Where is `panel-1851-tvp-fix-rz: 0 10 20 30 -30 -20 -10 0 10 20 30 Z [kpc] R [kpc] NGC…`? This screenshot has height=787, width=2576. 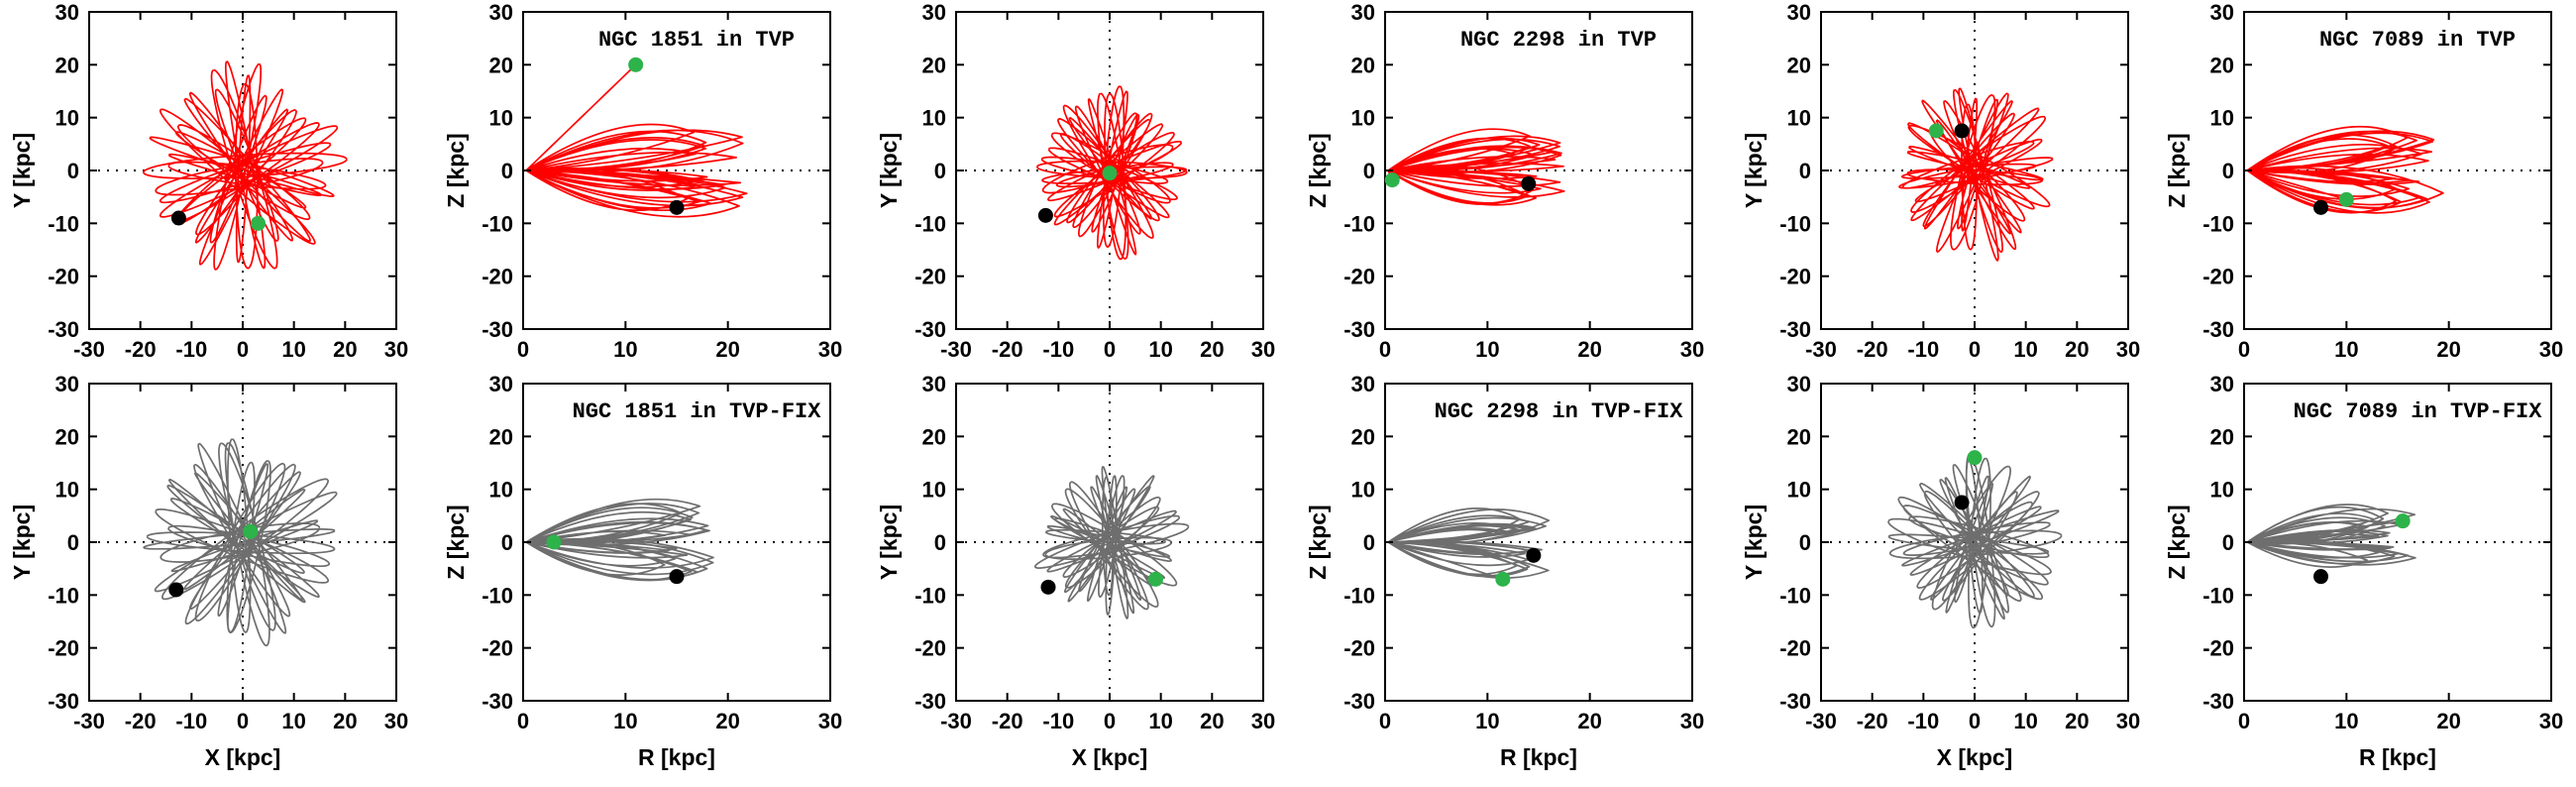 panel-1851-tvp-fix-rz: 0 10 20 30 -30 -20 -10 0 10 20 30 Z [kpc] R [kpc] NGC… is located at coordinates (642, 571).